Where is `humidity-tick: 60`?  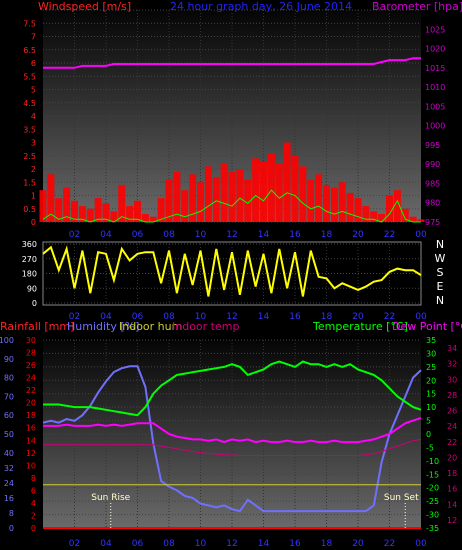
humidity-tick: 60 is located at coordinates (9, 415).